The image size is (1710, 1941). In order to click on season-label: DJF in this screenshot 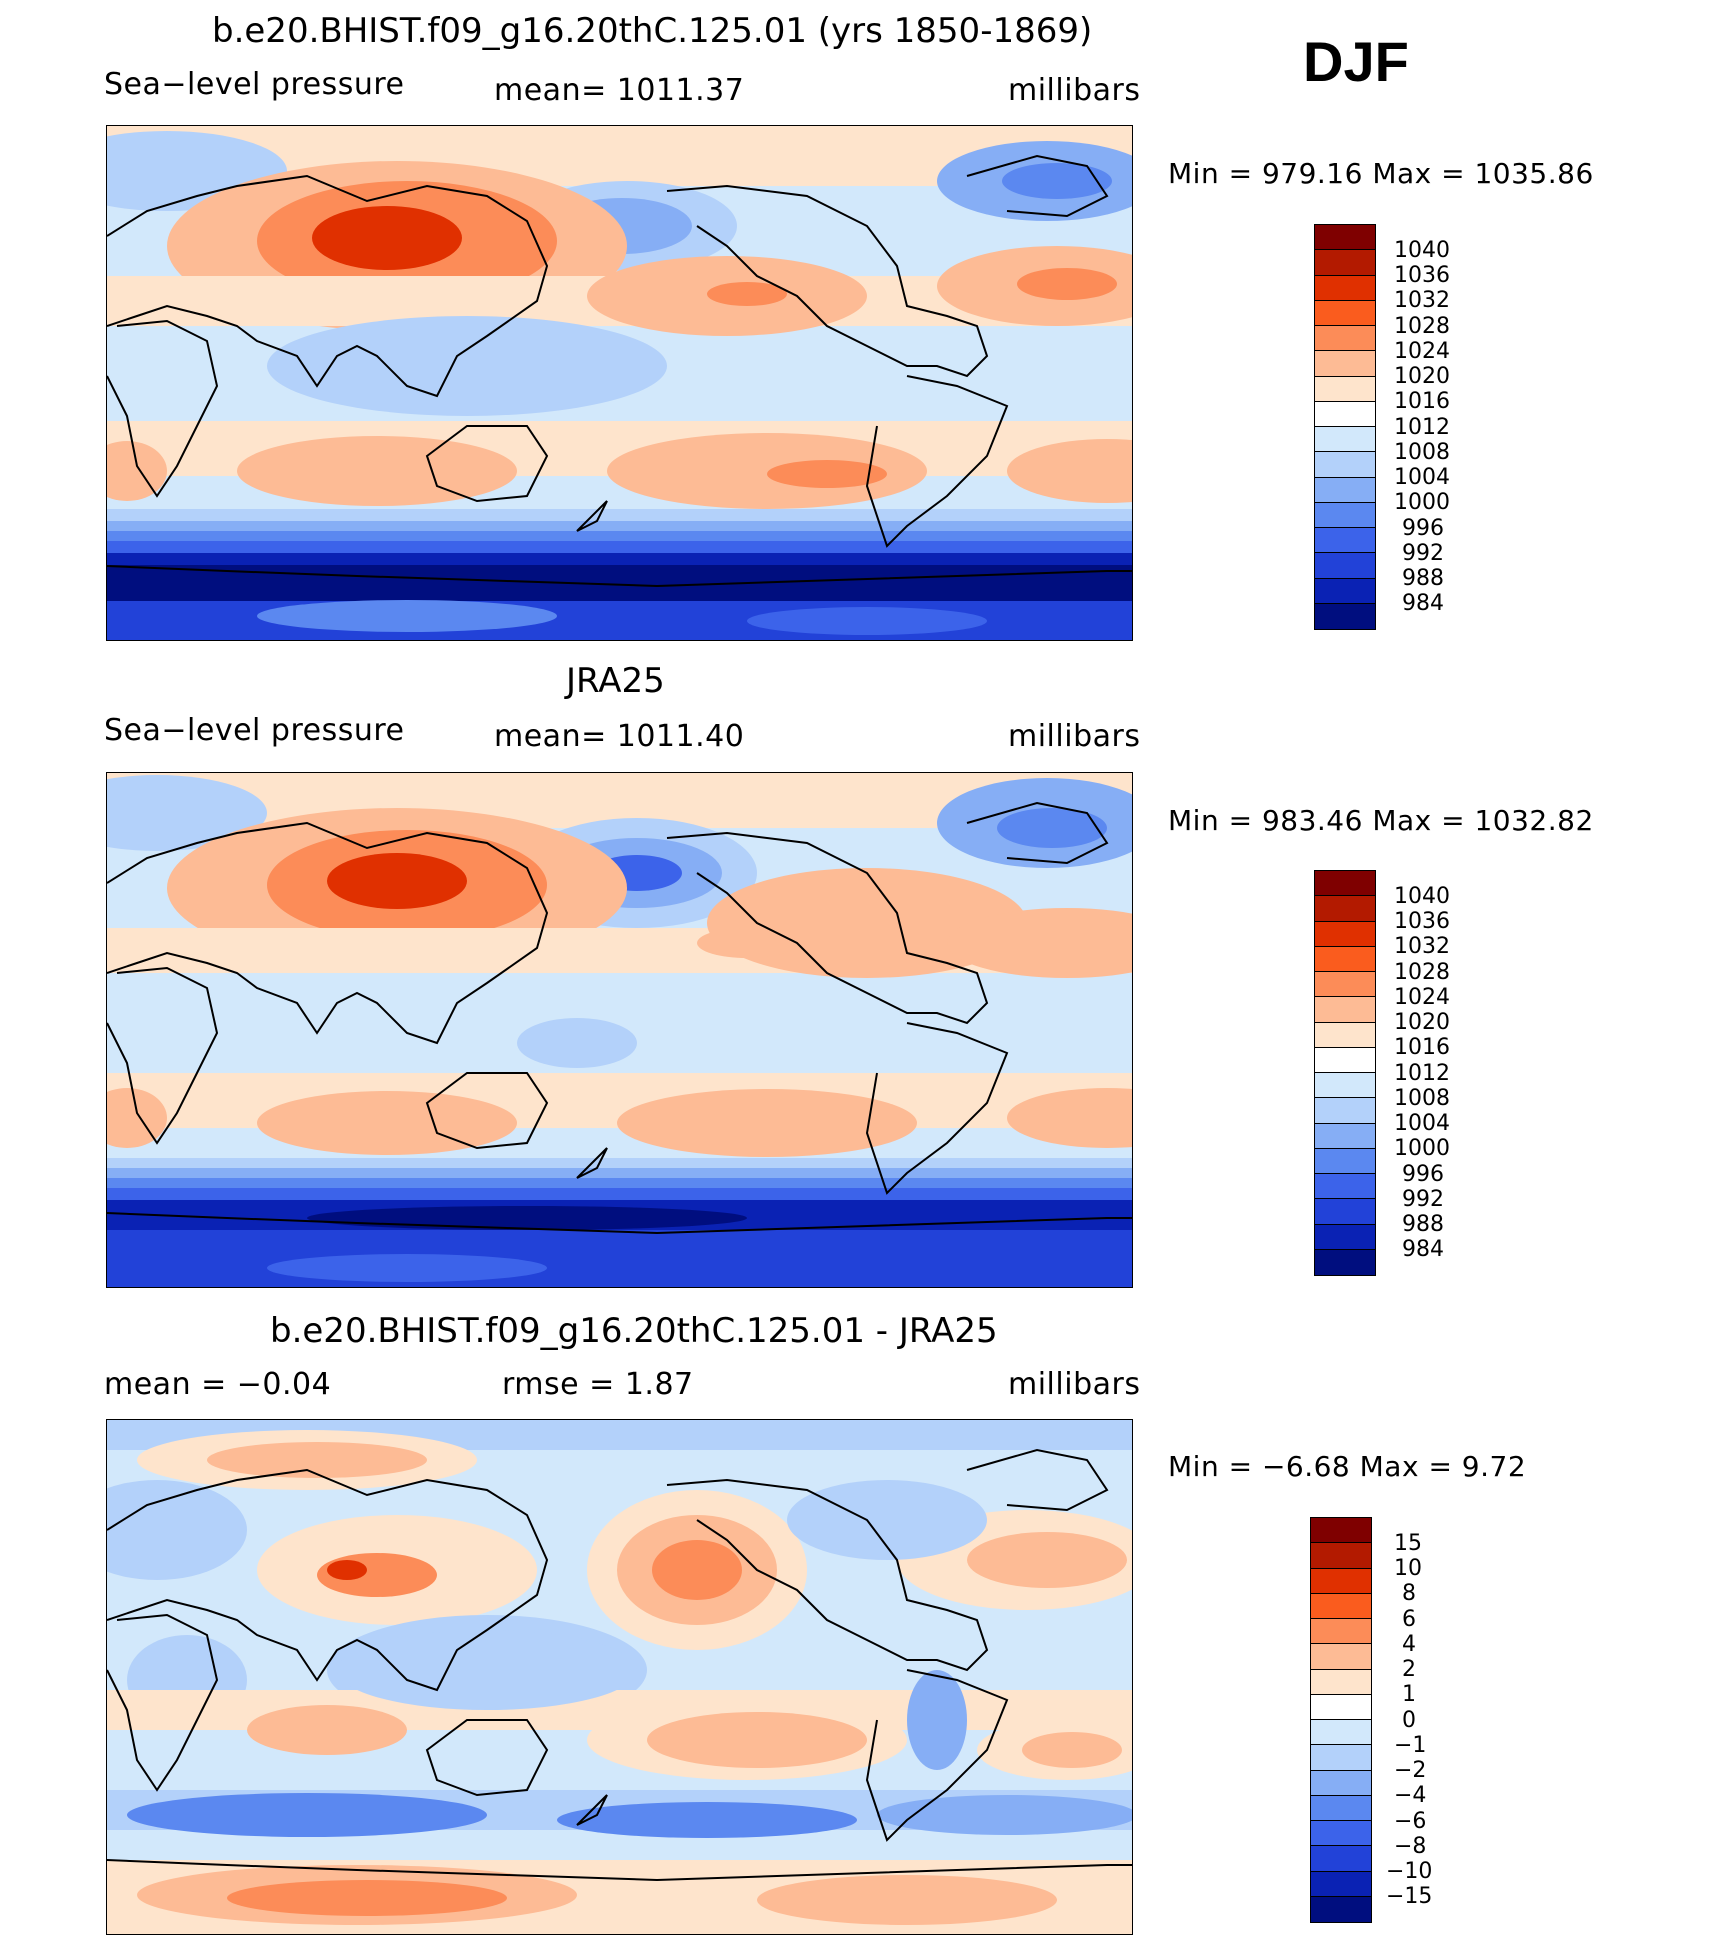, I will do `click(1356, 61)`.